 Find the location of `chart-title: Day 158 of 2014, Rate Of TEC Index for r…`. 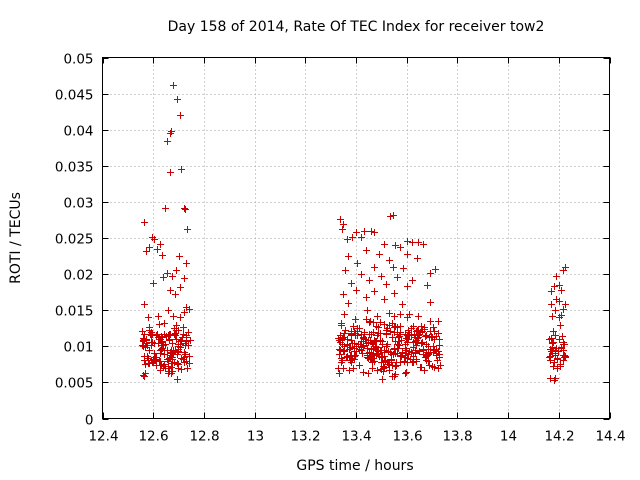

chart-title: Day 158 of 2014, Rate Of TEC Index for r… is located at coordinates (356, 27).